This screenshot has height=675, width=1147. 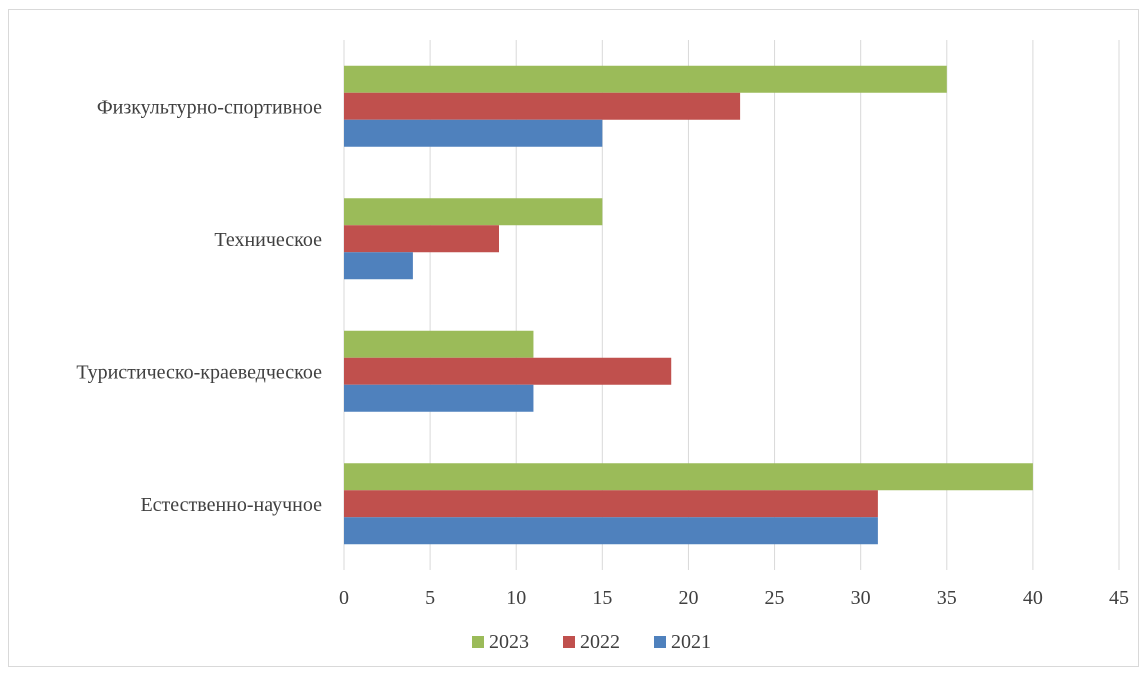 I want to click on x-tick-label: 45, so click(x=1119, y=598).